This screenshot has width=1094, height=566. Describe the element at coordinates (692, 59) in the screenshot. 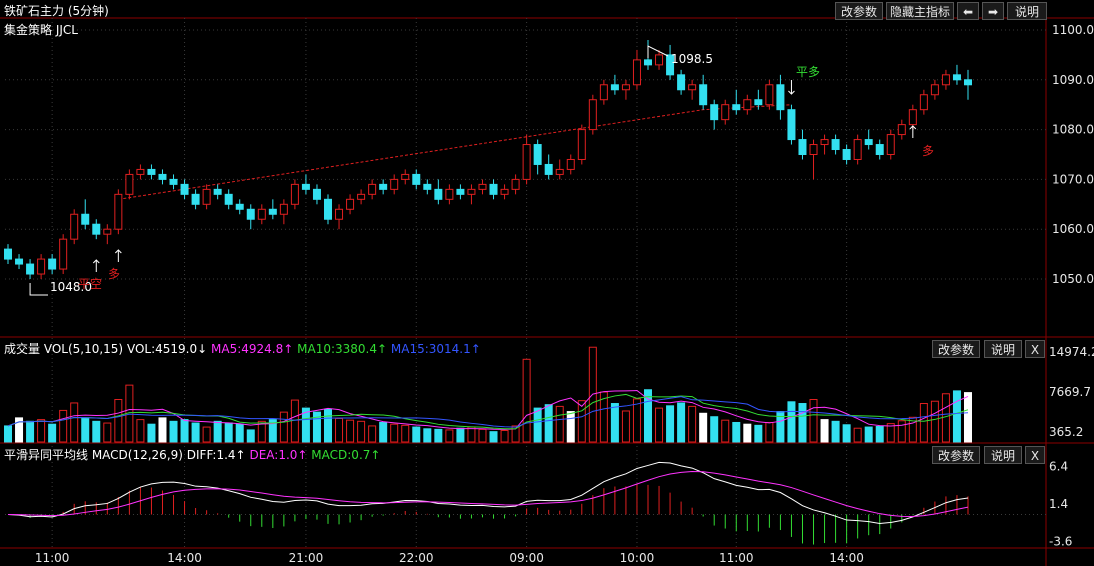

I see `high-price-label: 1098.5` at that location.